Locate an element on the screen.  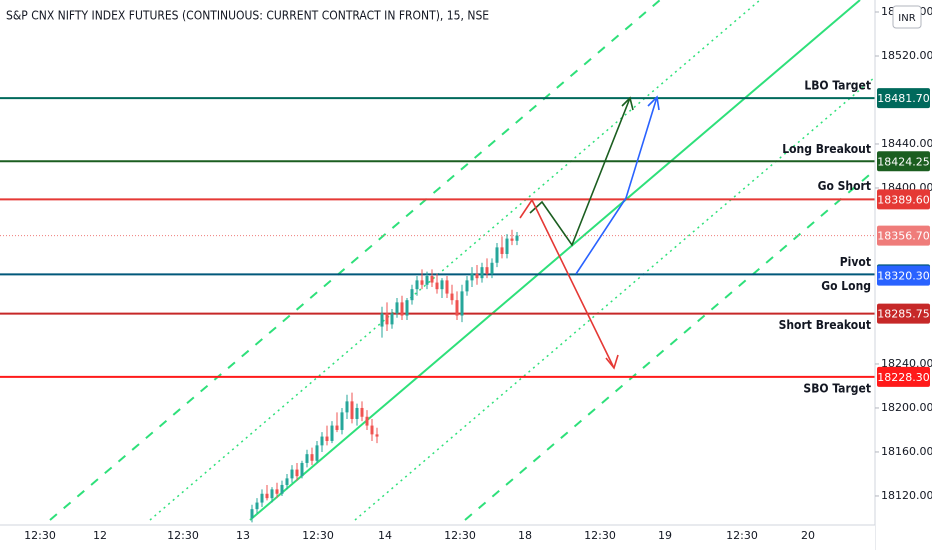
arrows is located at coordinates (589, 232).